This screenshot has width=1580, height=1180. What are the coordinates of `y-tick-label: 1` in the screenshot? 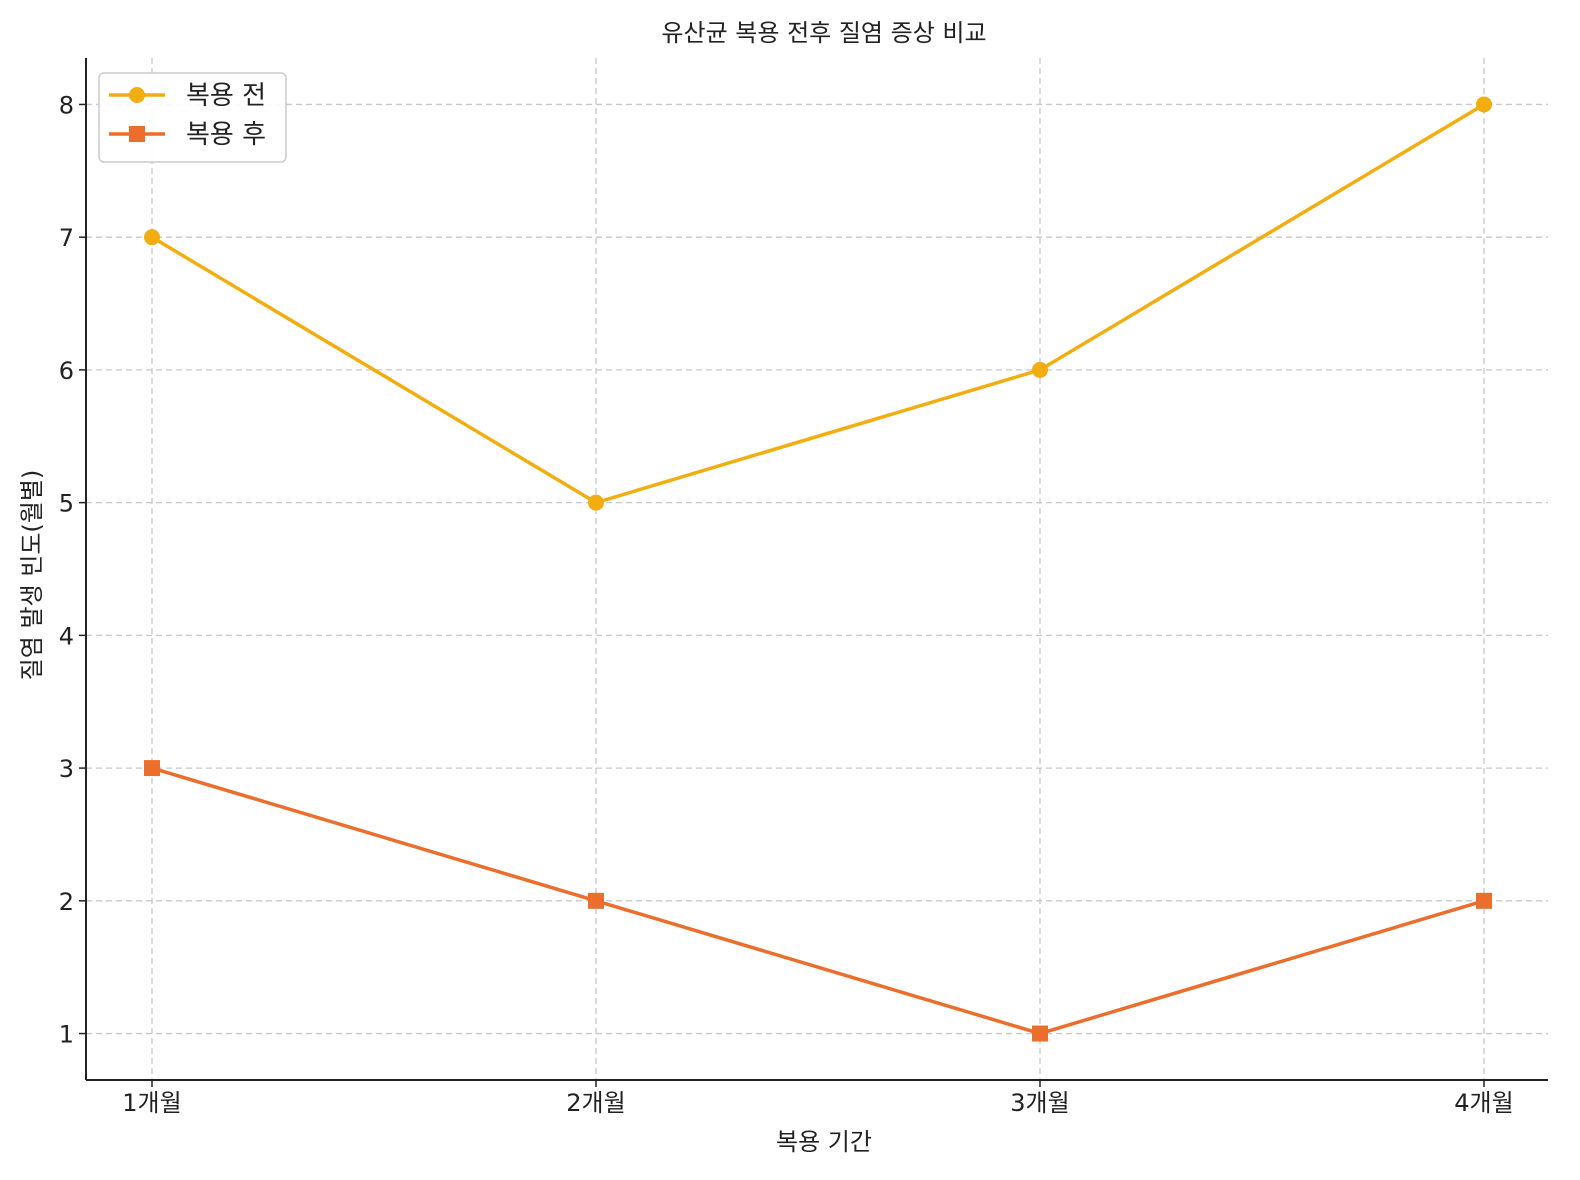 It's located at (66, 1035).